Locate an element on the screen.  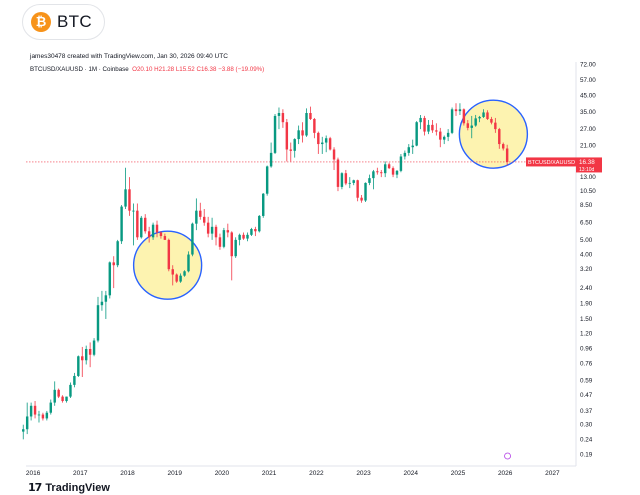
time-axis-label: 2024 is located at coordinates (411, 473).